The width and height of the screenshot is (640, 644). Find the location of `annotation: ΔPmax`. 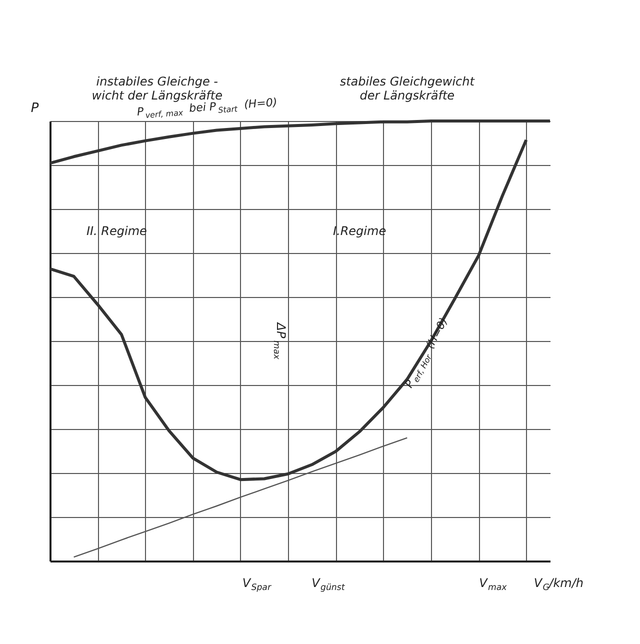

annotation: ΔPmax is located at coordinates (279, 341).